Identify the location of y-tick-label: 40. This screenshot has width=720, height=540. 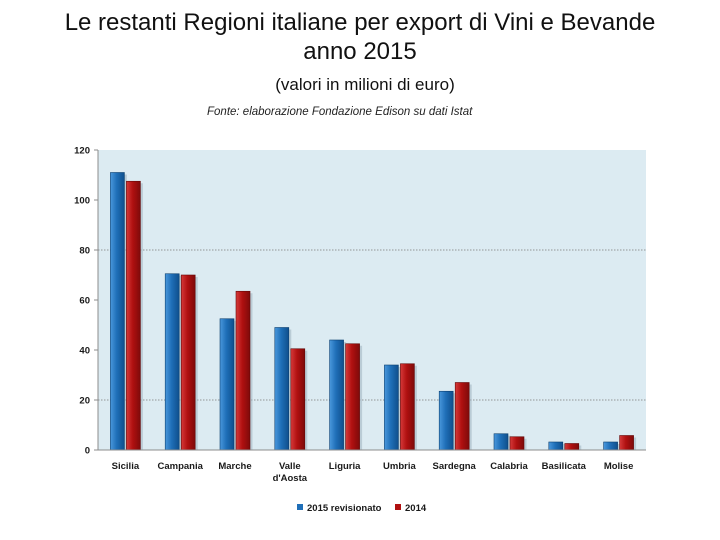
(84, 351).